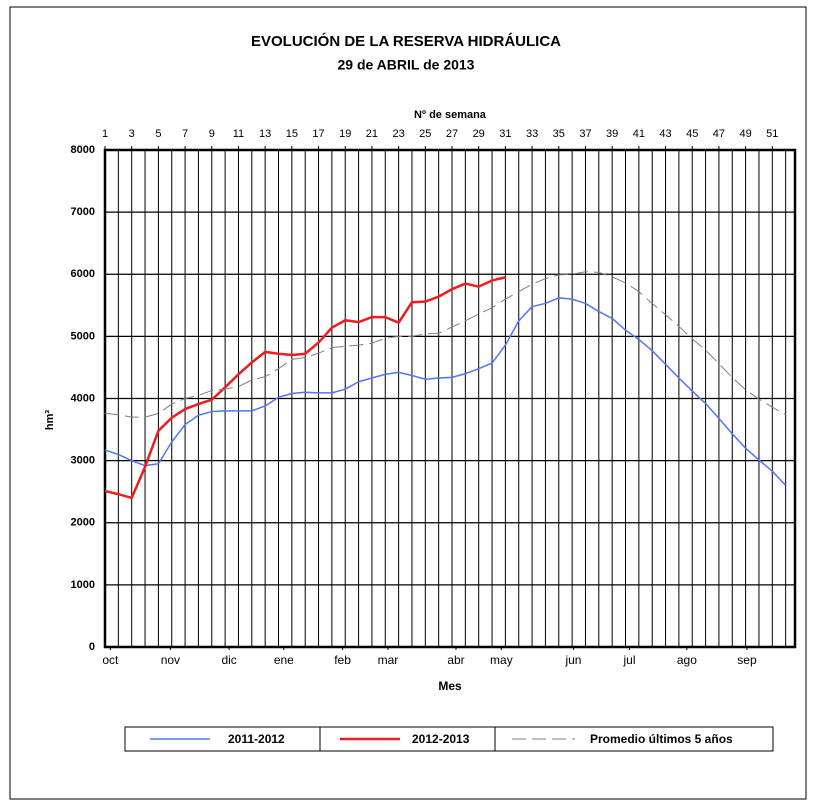  Describe the element at coordinates (212, 134) in the screenshot. I see `top-tick-label: 9` at that location.